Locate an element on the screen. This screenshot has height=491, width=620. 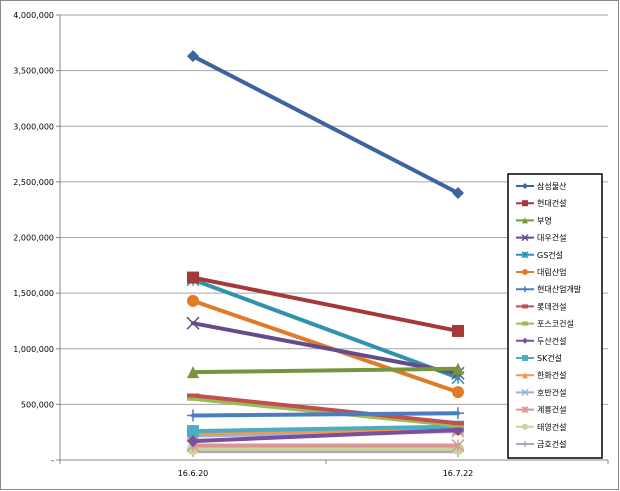
legend-label: 한화건설 is located at coordinates (551, 375).